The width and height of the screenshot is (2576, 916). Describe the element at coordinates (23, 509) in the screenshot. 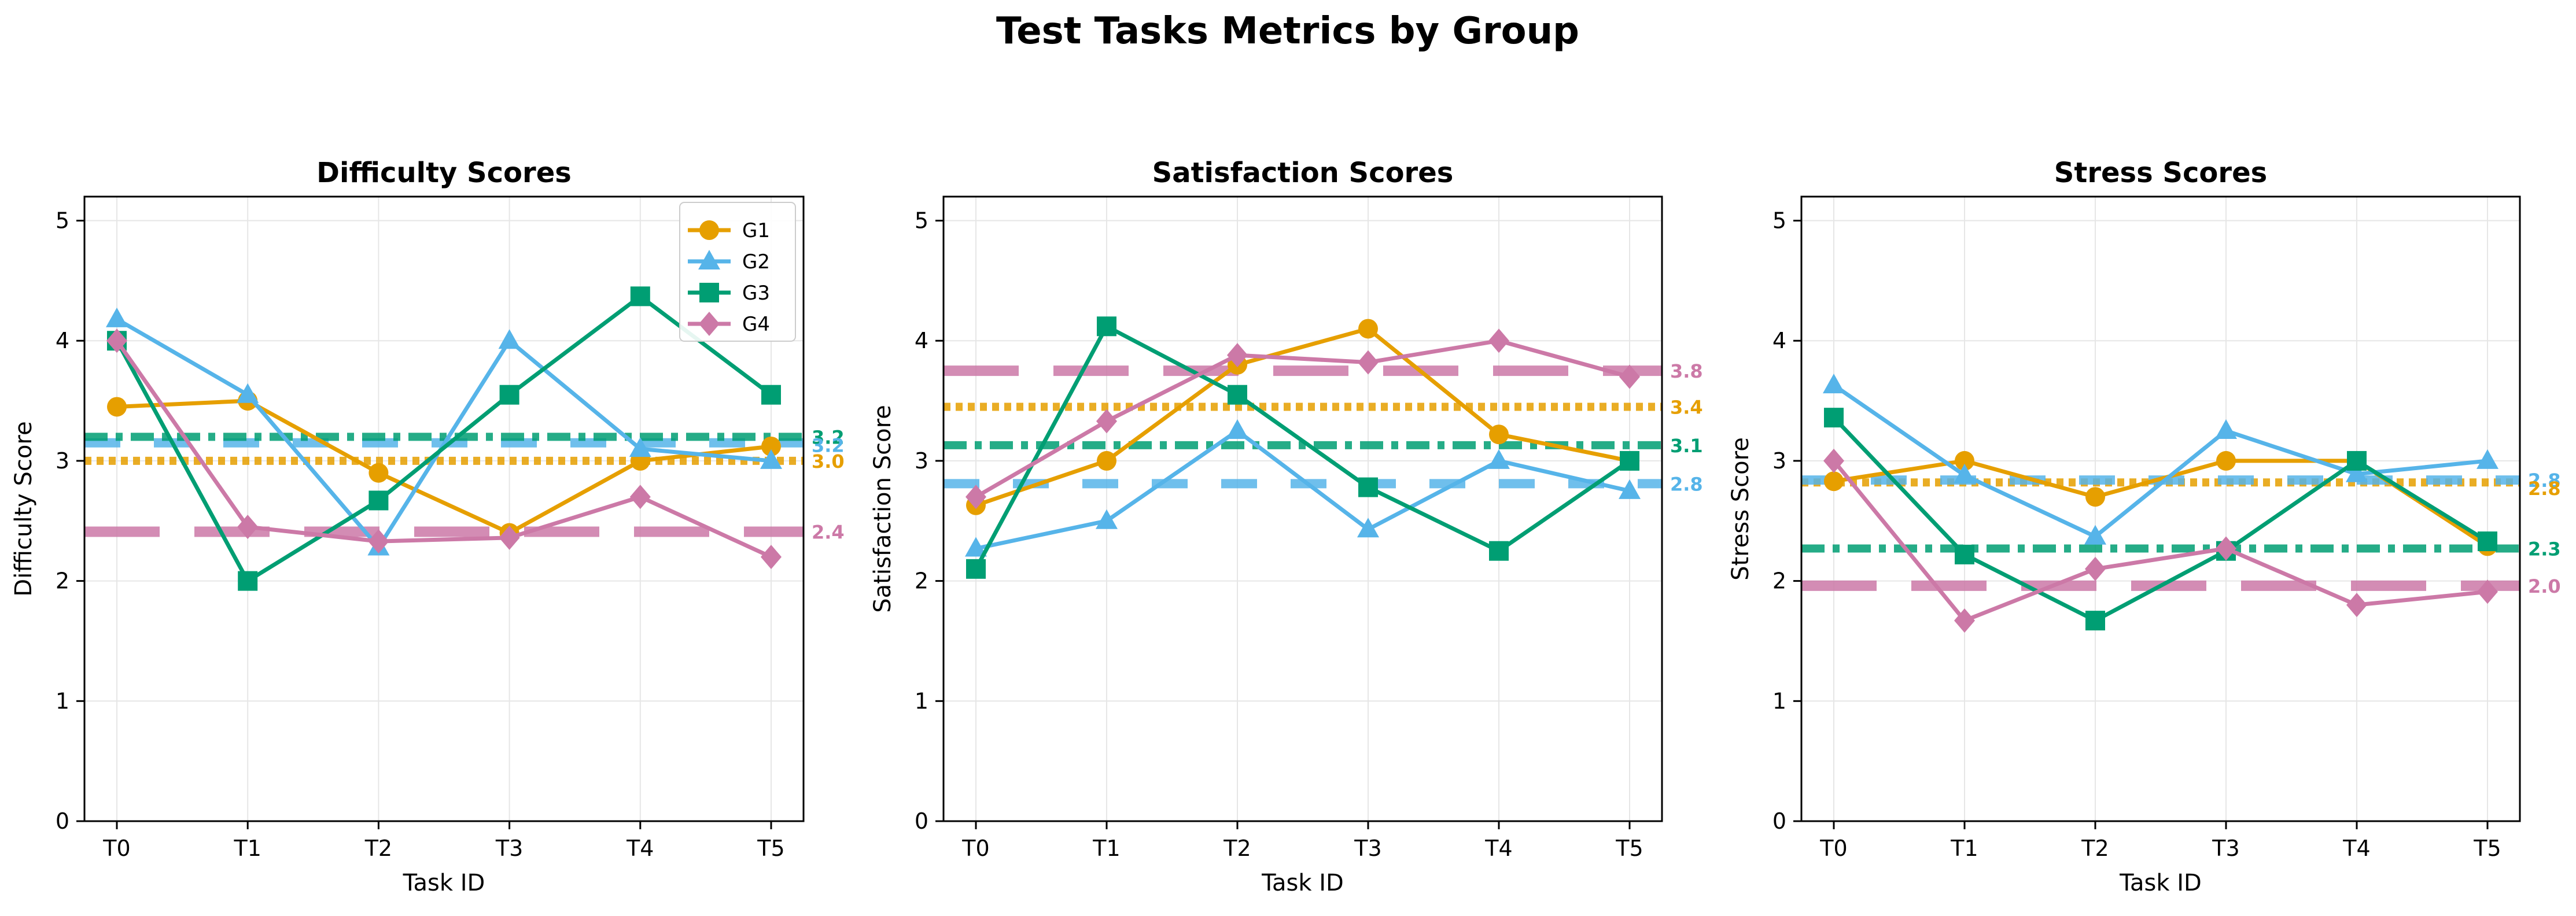

I see `y-axis-label: Difficulty Score` at that location.